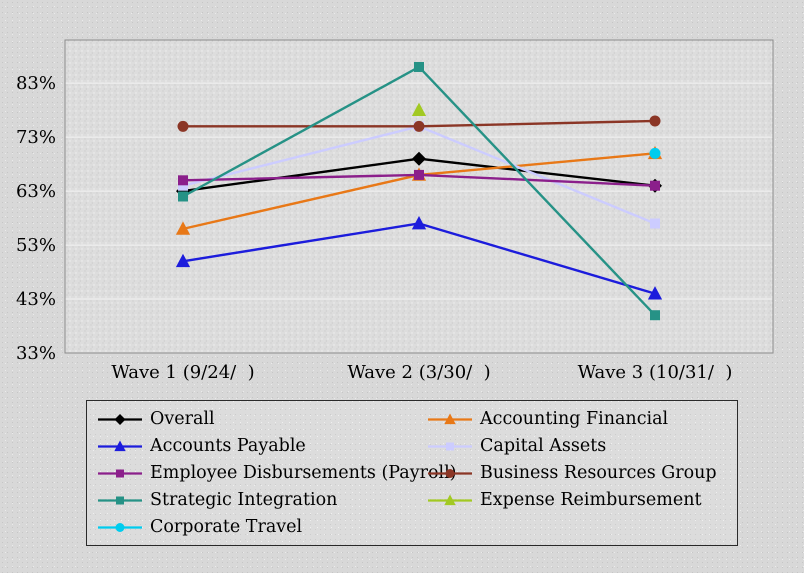 This screenshot has width=804, height=573. What do you see at coordinates (36, 191) in the screenshot?
I see `y-axis-tick-label: 63%` at bounding box center [36, 191].